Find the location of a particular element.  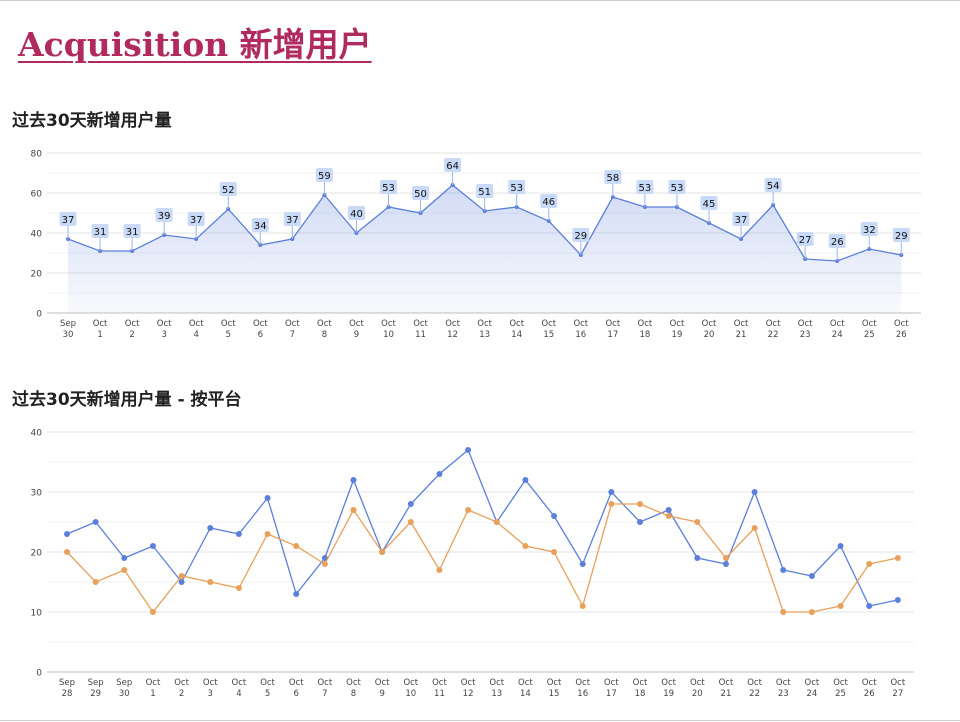

x-tick-label-day: 25 is located at coordinates (869, 335).